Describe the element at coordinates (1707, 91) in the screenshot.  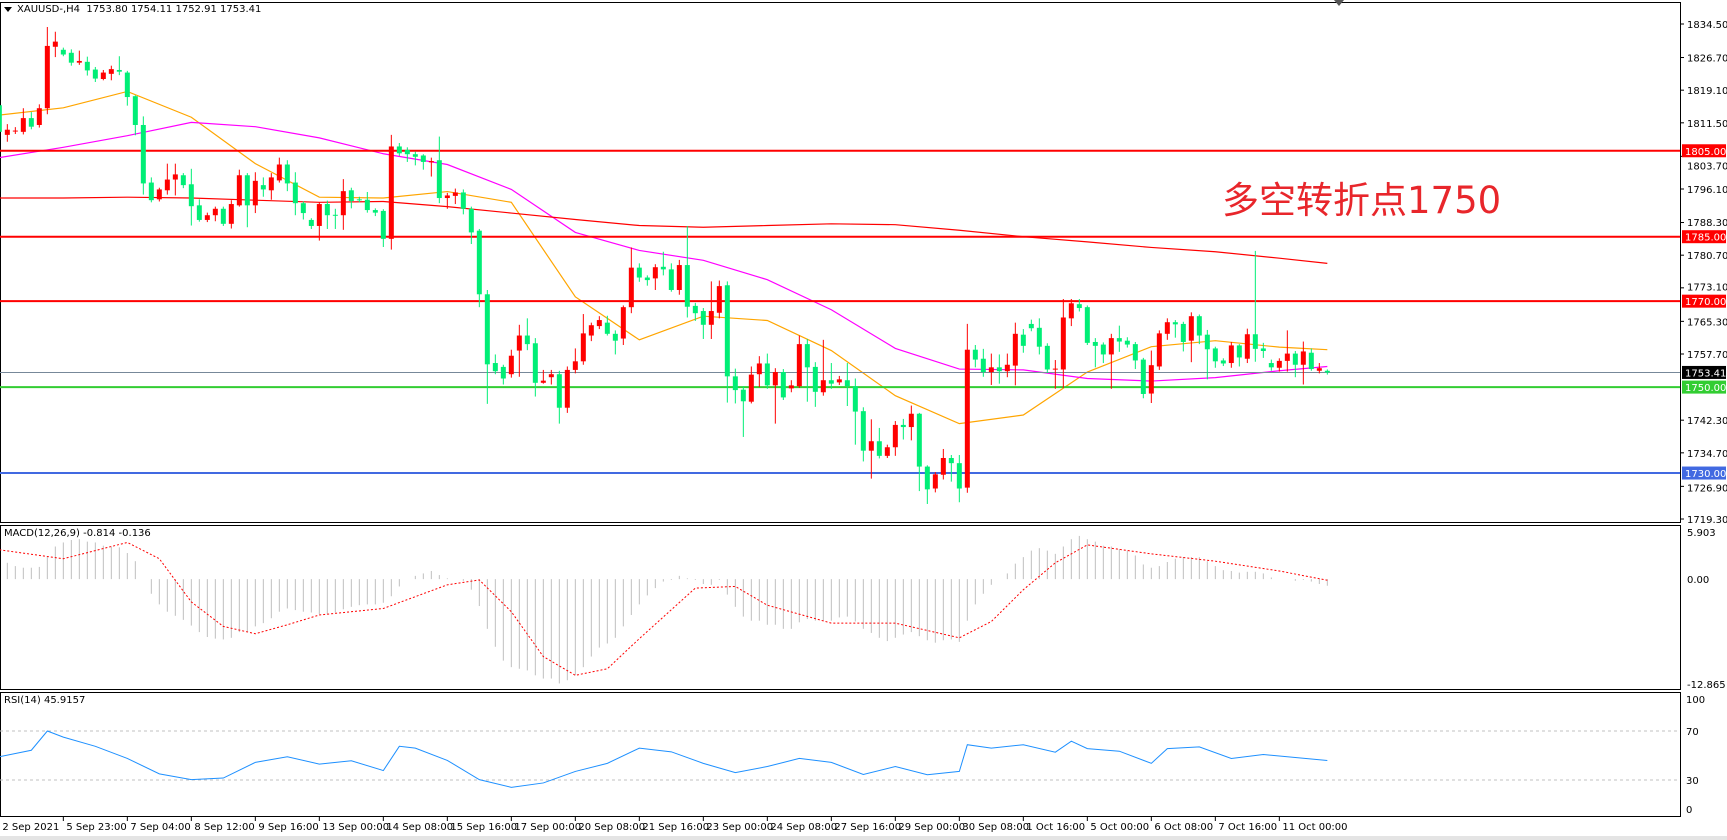
I see `price-tick-label: 1819.10` at that location.